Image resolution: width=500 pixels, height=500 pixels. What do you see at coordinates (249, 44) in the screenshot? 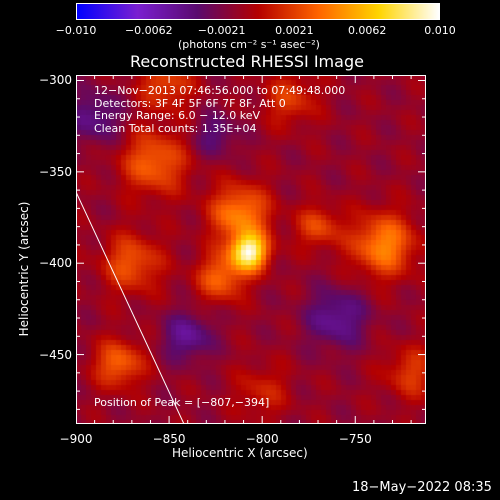
I see `colorbar-unit-label: (photons cm⁻² s⁻¹ asec⁻²)` at bounding box center [249, 44].